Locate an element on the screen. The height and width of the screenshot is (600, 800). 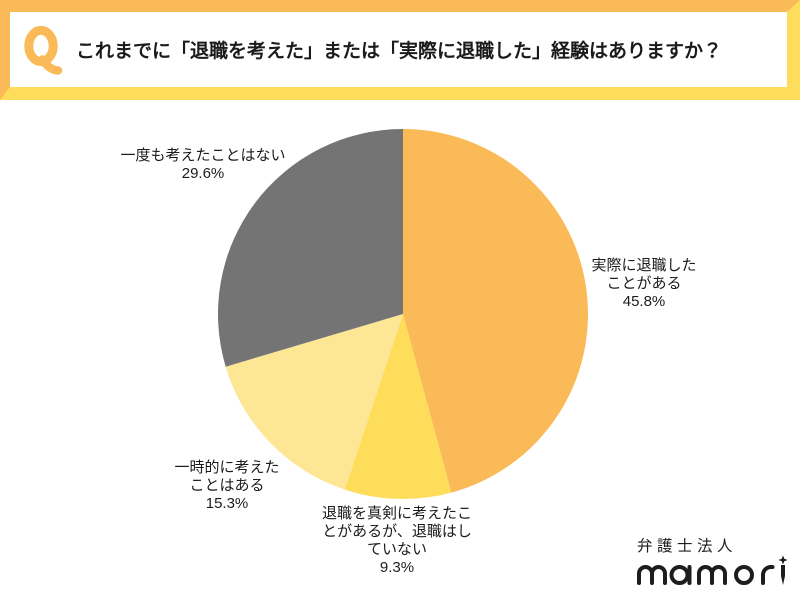
q-icon is located at coordinates (43, 50).